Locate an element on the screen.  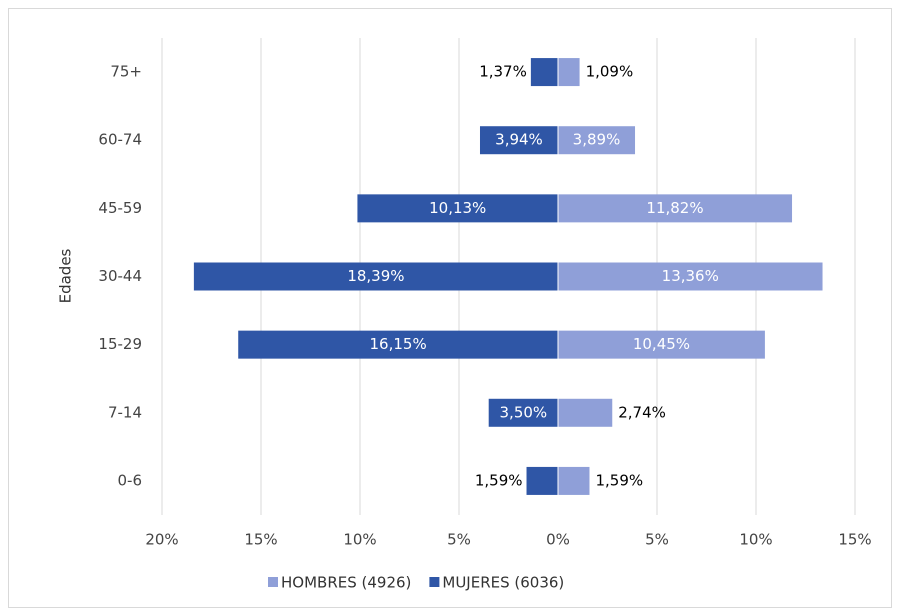
y-tick-label: 30-44 is located at coordinates (120, 276).